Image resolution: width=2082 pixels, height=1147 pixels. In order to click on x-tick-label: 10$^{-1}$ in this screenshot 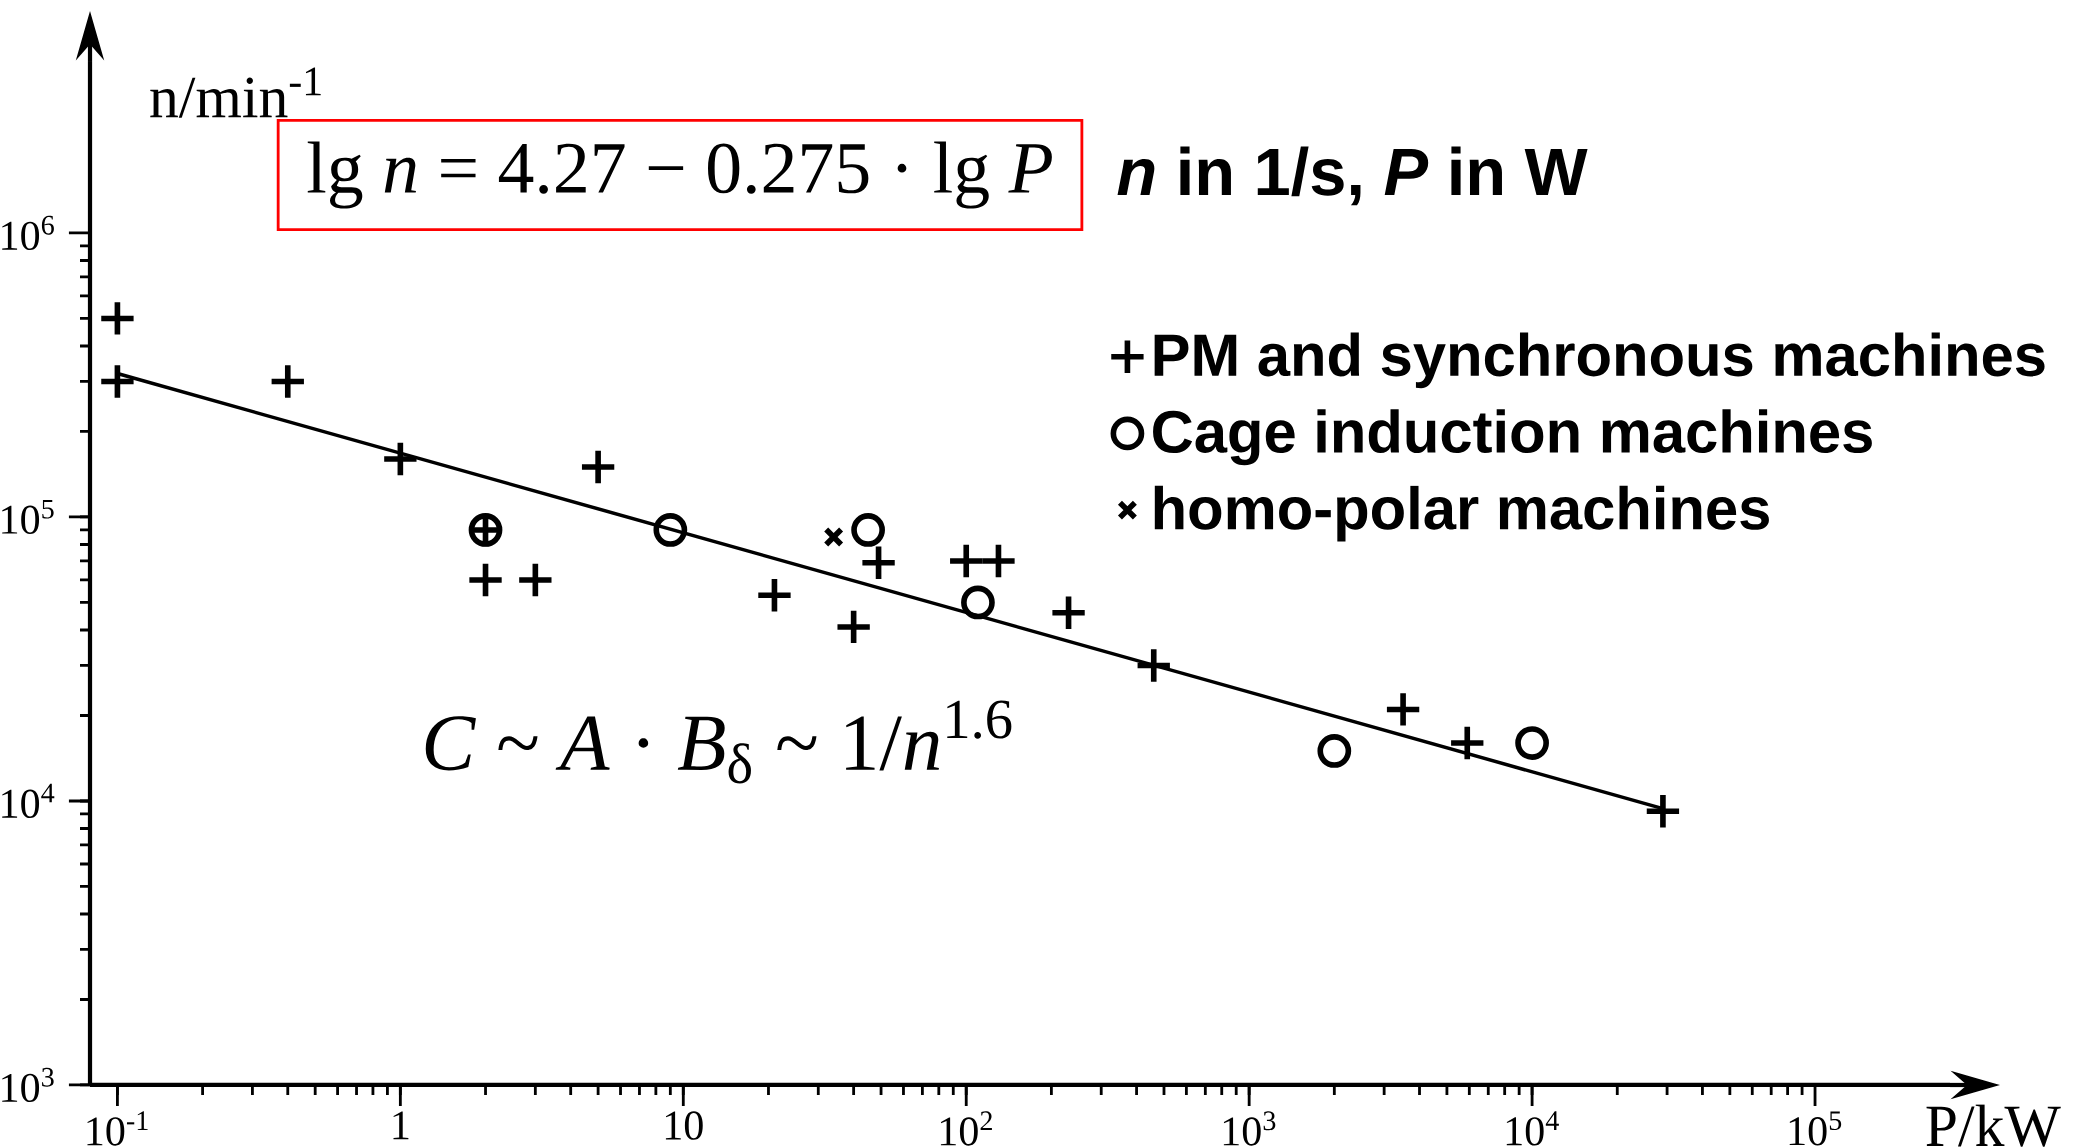, I will do `click(117, 1128)`.